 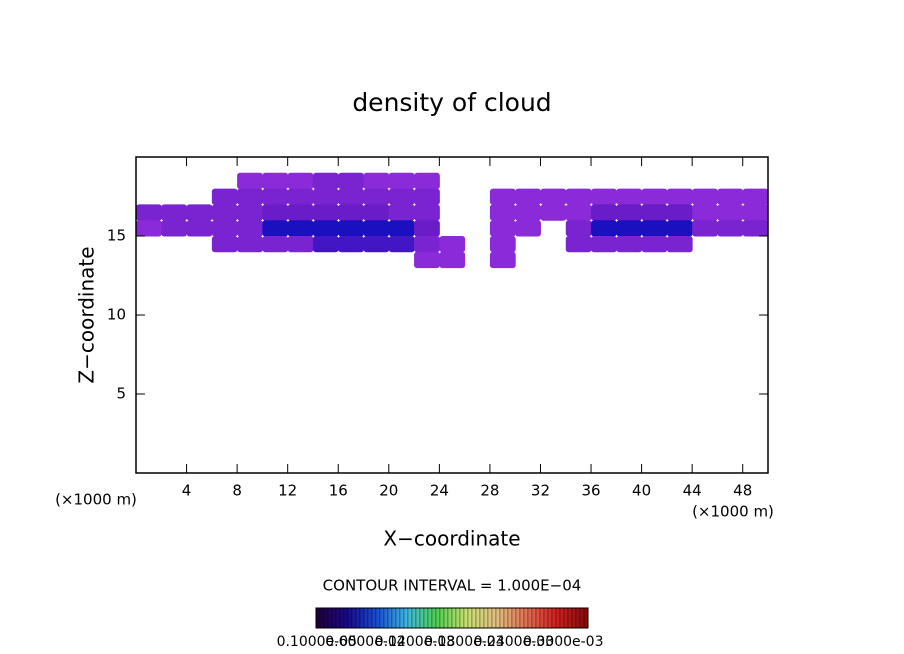 I want to click on contour-interval-note: CONTOUR INTERVAL = 1.000E−04, so click(x=452, y=586).